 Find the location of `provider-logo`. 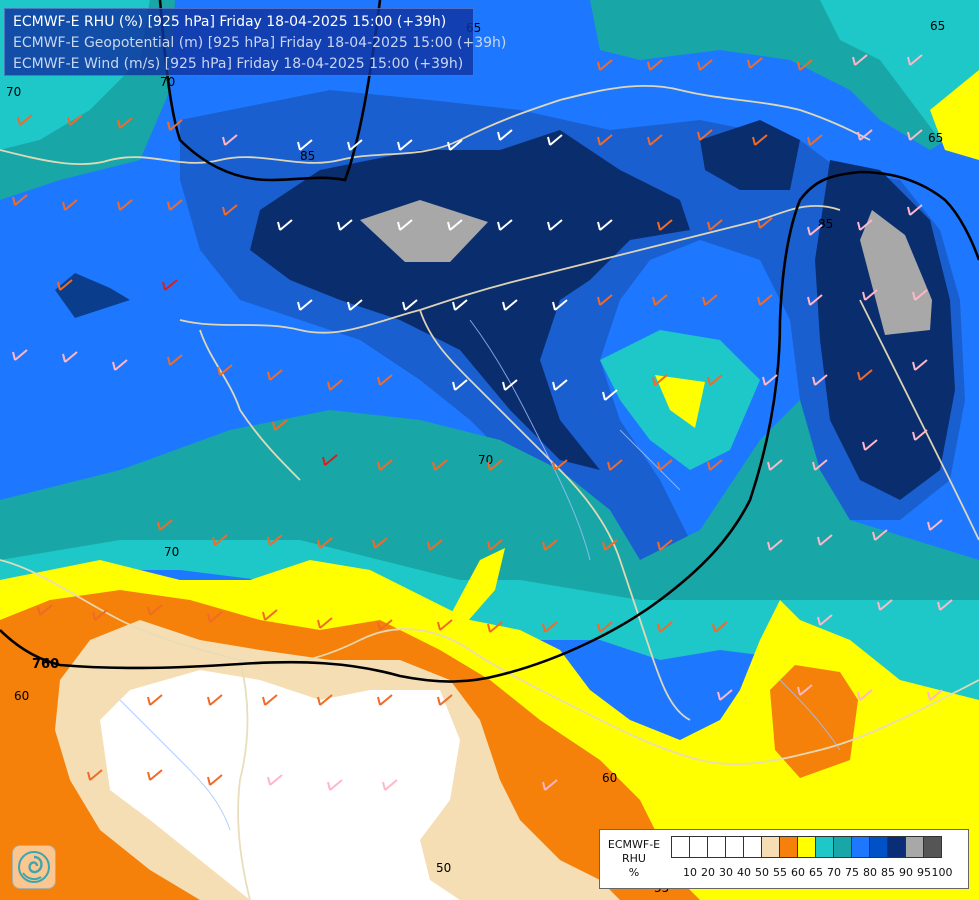

provider-logo is located at coordinates (34, 867).